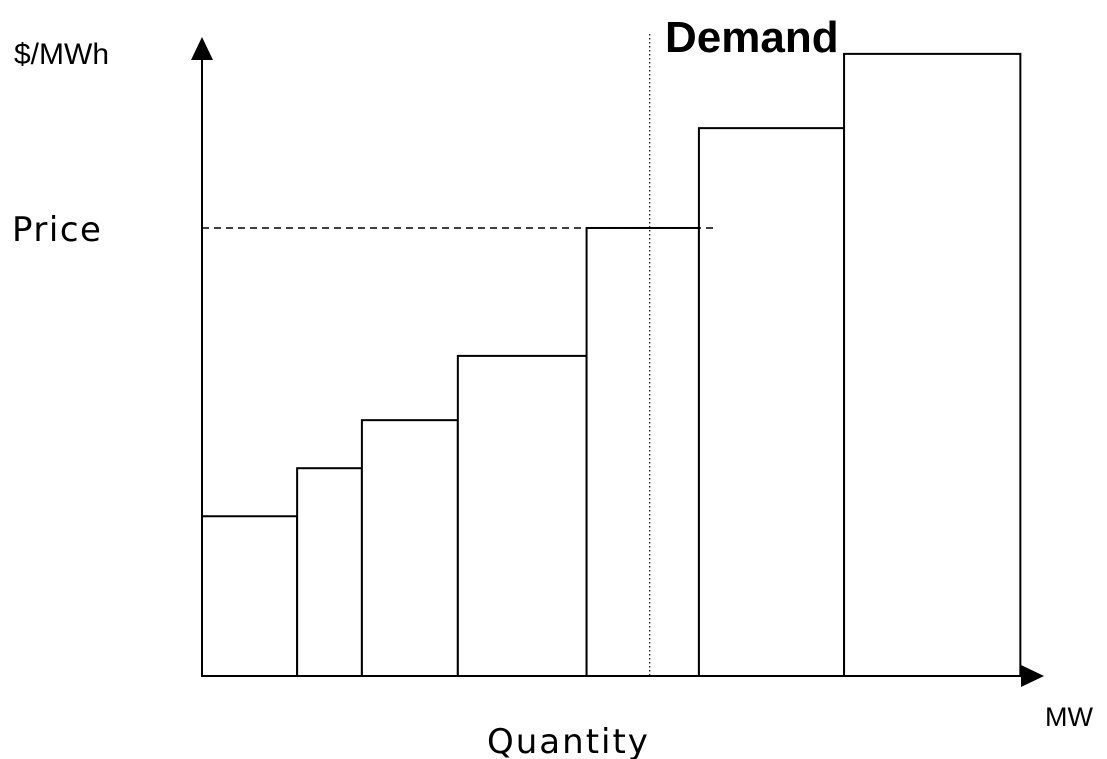 Image resolution: width=1107 pixels, height=759 pixels. I want to click on x-axis-arrowhead, so click(1032, 676).